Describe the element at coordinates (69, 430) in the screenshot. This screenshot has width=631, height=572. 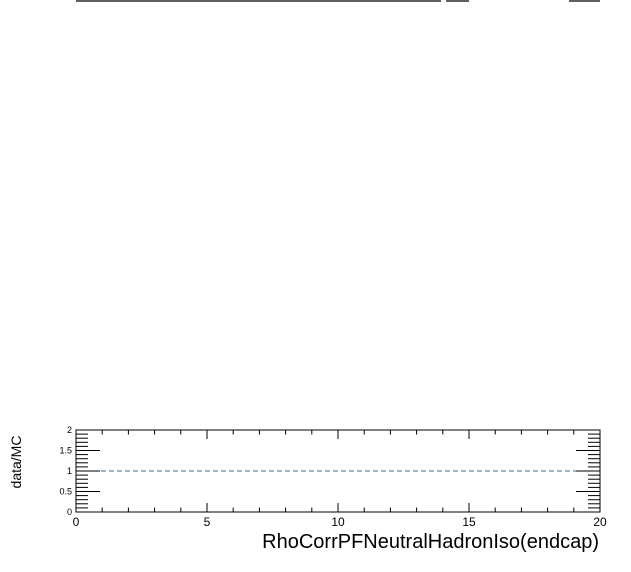
I see `y-tick-label: 2` at that location.